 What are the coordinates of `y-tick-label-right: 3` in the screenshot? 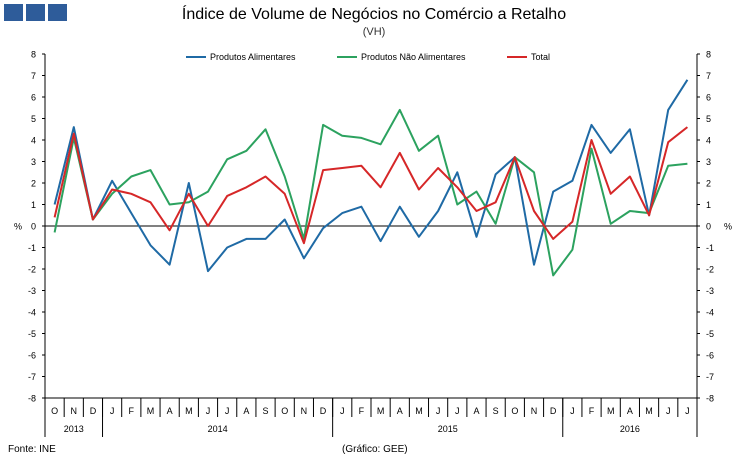 It's located at (708, 162).